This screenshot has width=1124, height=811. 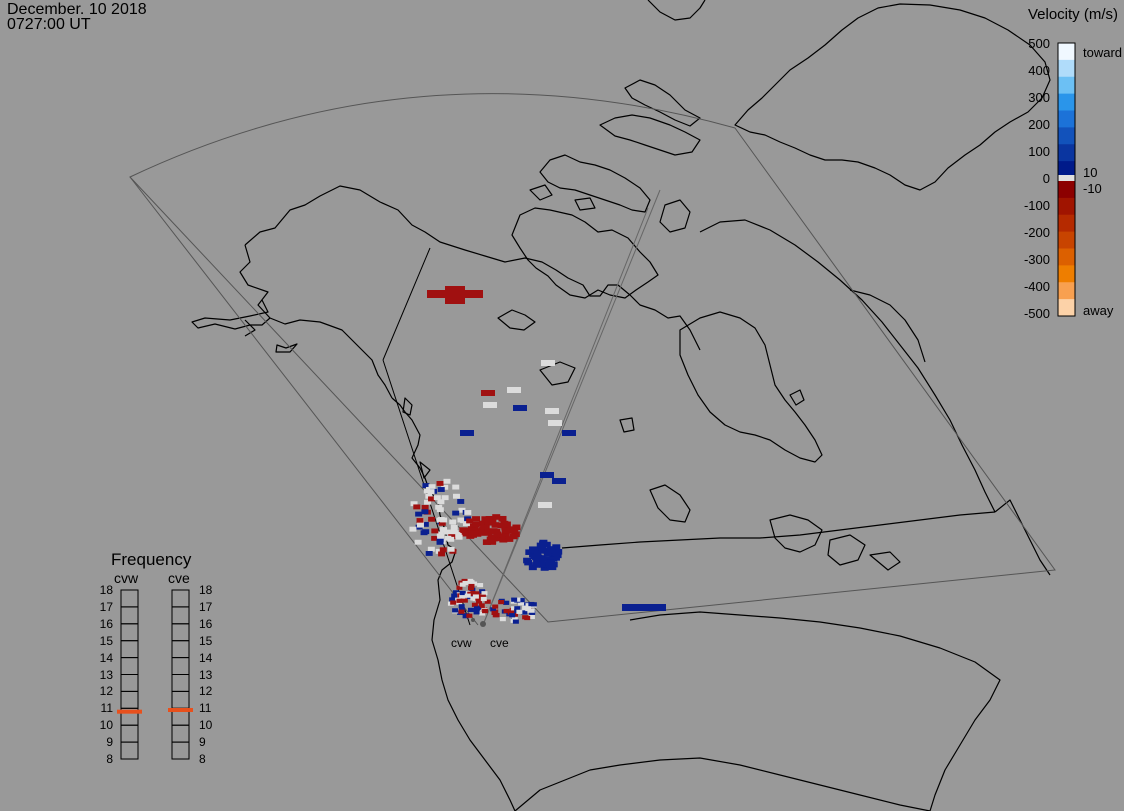 What do you see at coordinates (1039, 43) in the screenshot?
I see `velocity-tick-label: 500` at bounding box center [1039, 43].